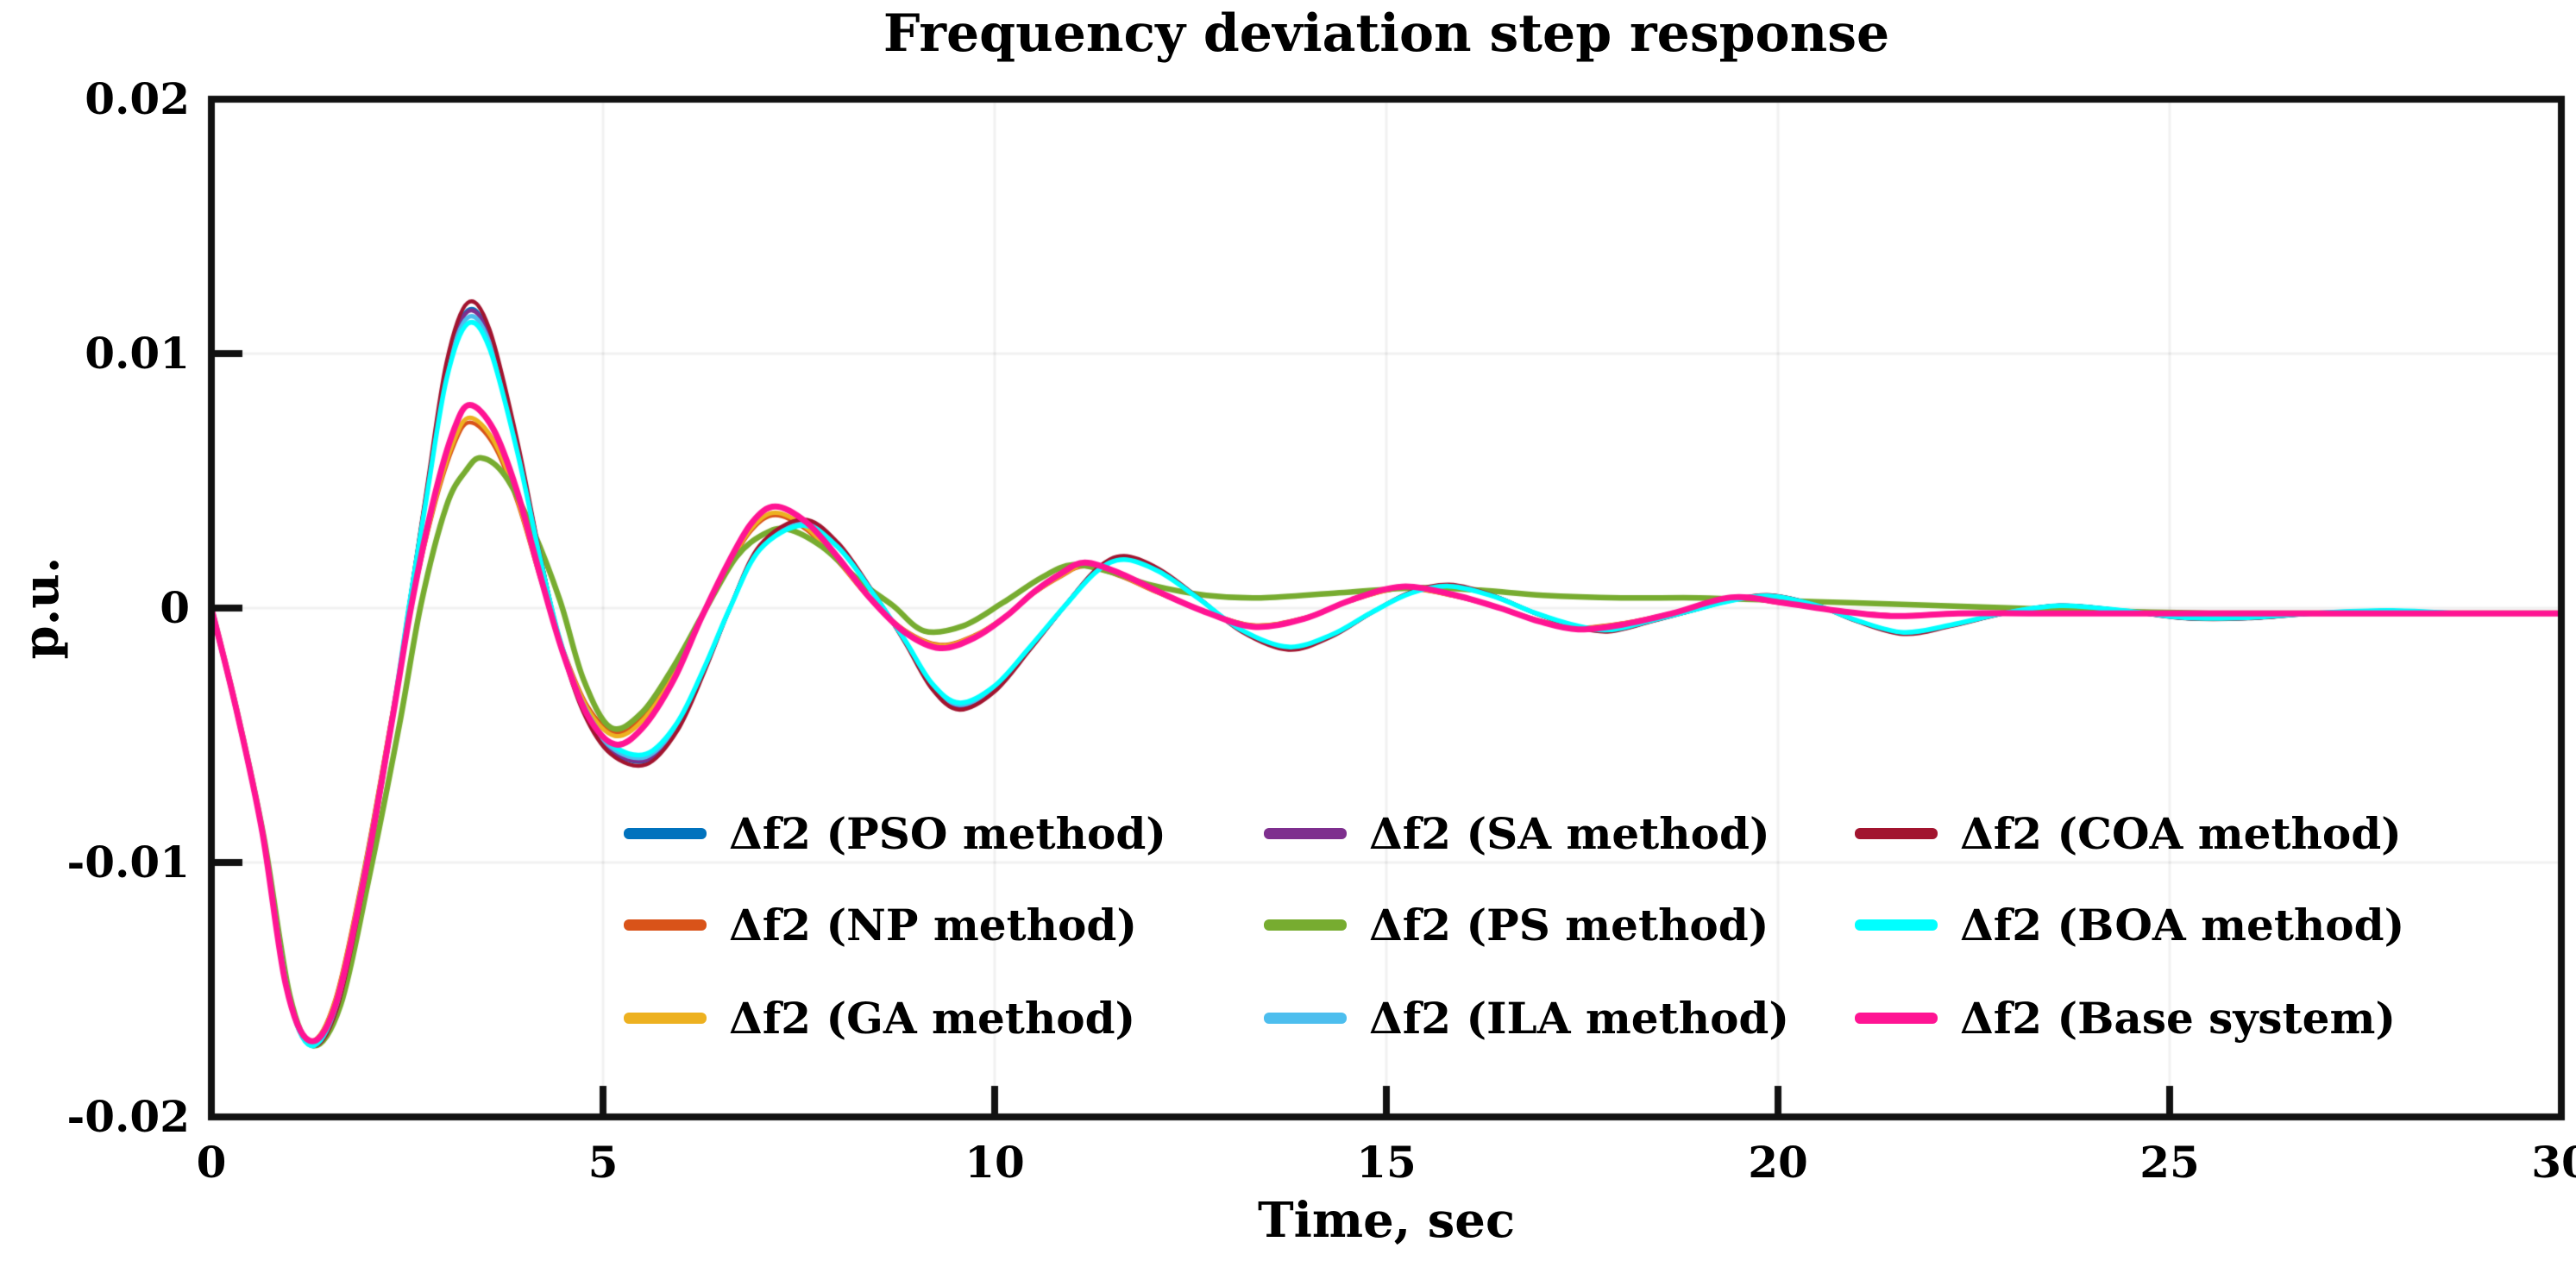 The width and height of the screenshot is (2576, 1267). Describe the element at coordinates (1386, 1221) in the screenshot. I see `x-axis-label: Time, sec` at that location.